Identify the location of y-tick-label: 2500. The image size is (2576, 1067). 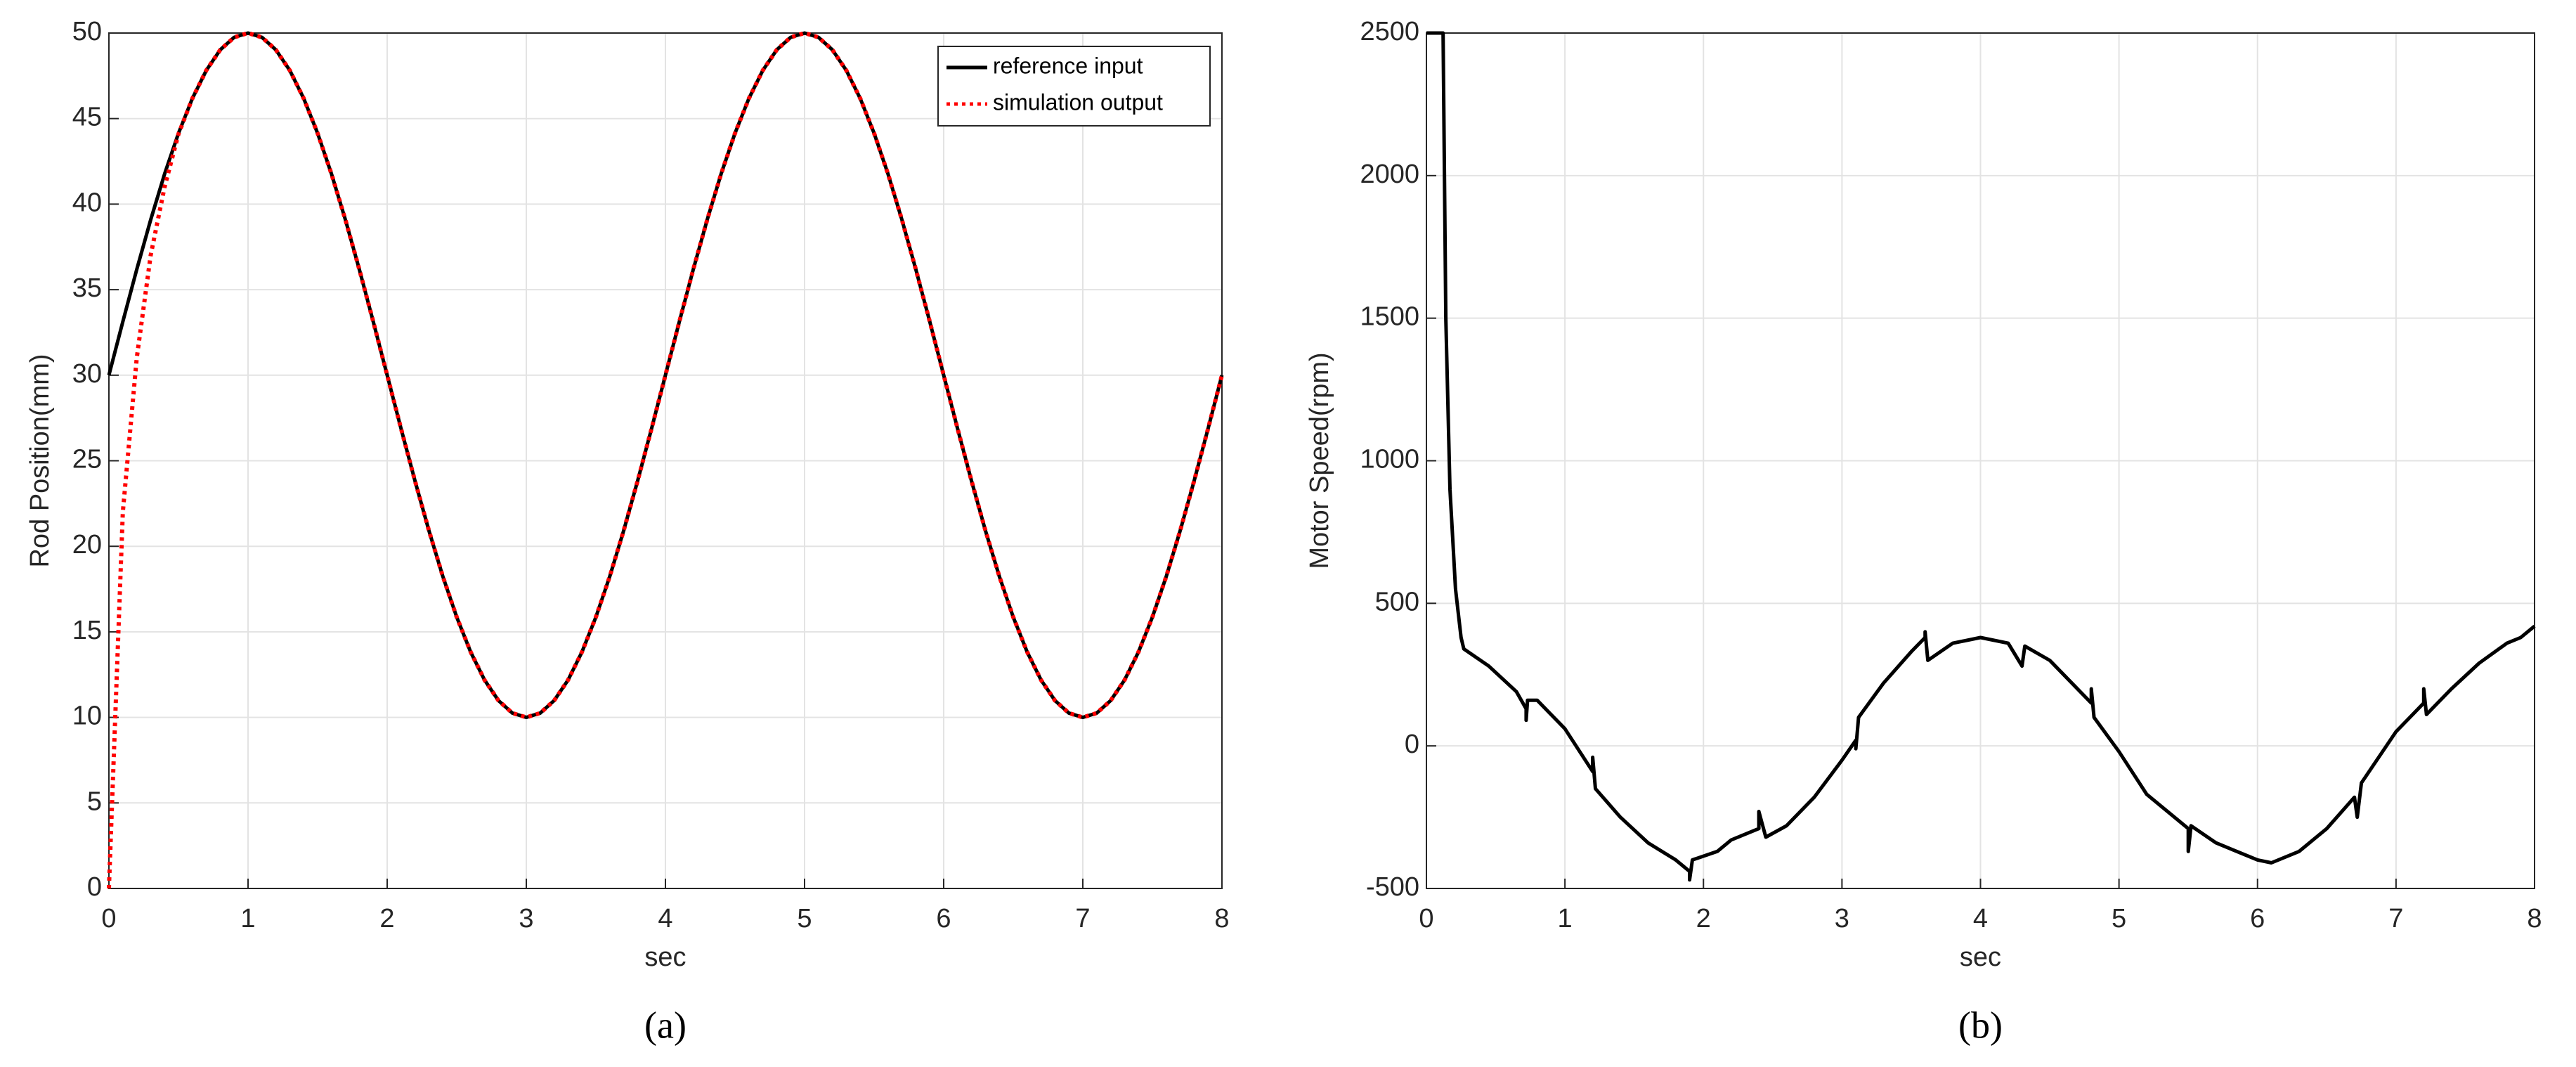
(1389, 31).